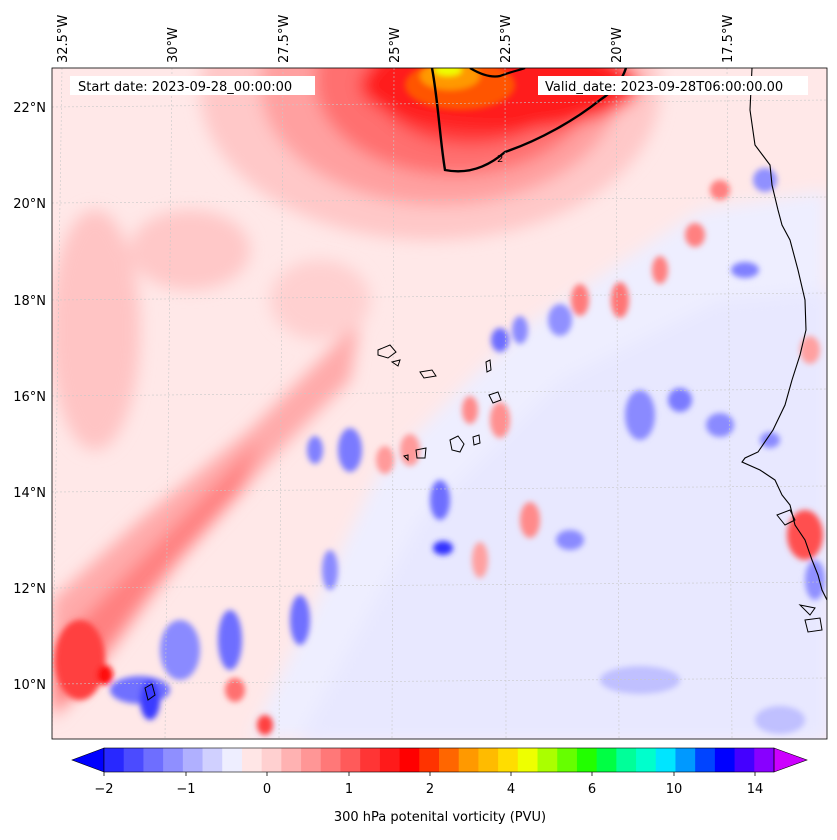  I want to click on lat-label: 12°N, so click(29, 589).